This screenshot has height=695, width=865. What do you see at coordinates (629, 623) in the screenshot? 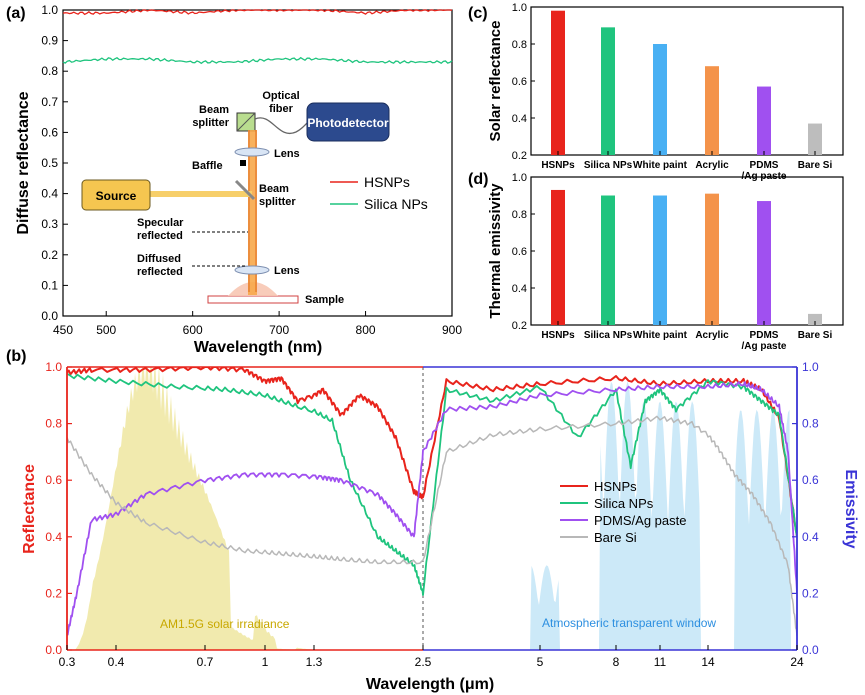
I see `atm-window-label: Atmospheric transparent window` at bounding box center [629, 623].